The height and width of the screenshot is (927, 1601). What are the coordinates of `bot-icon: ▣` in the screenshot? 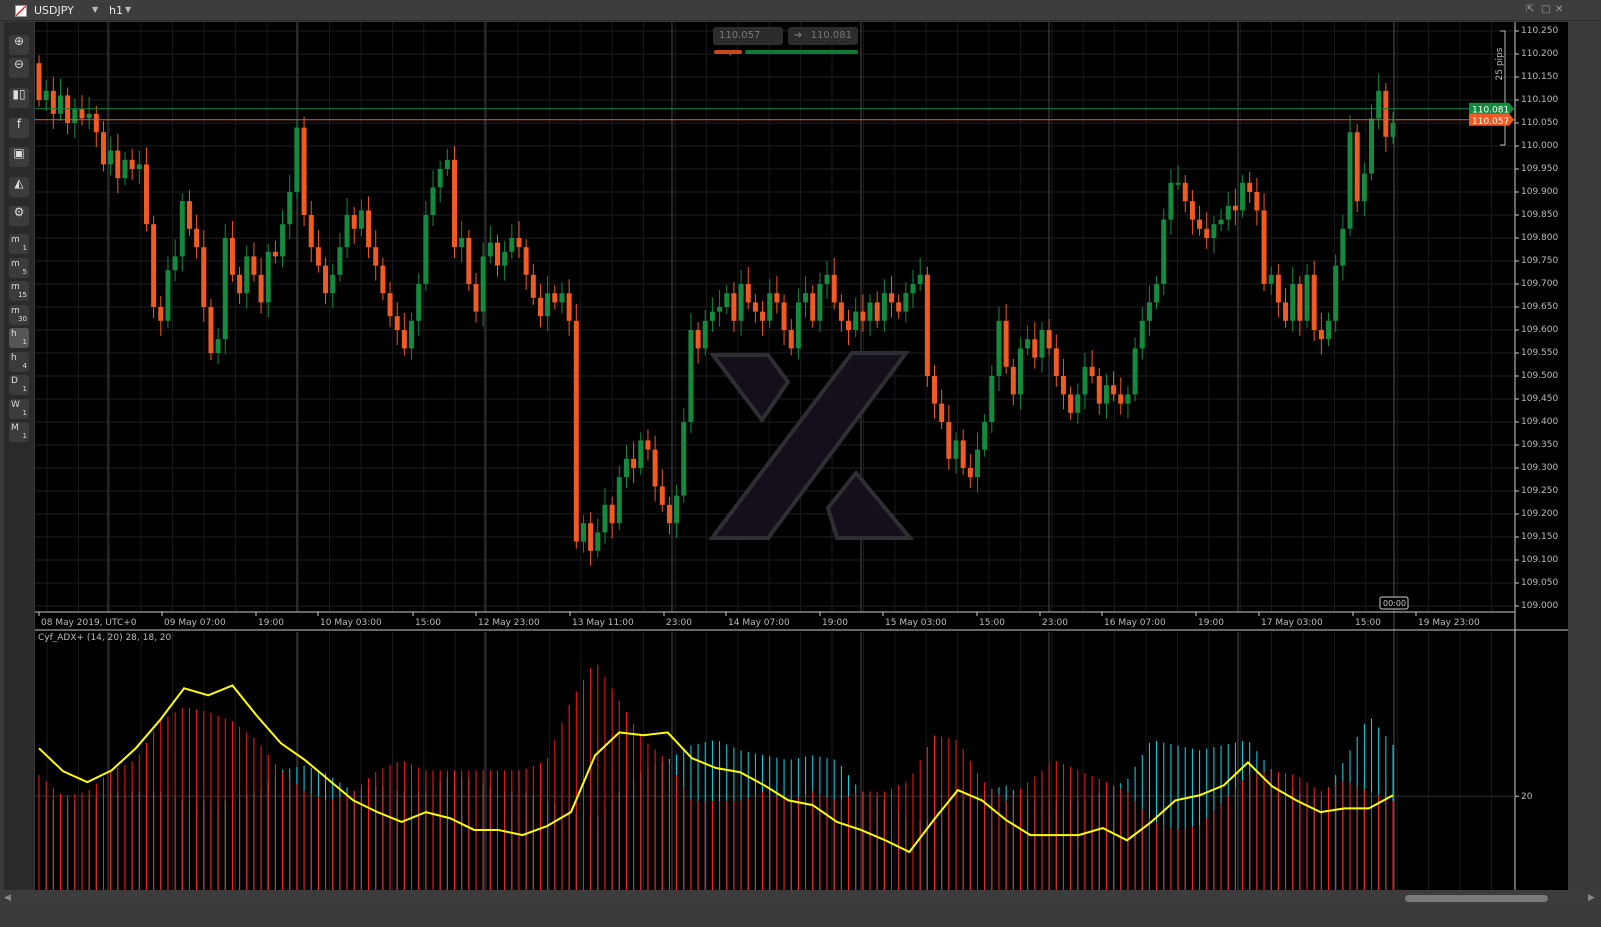 It's located at (19, 157).